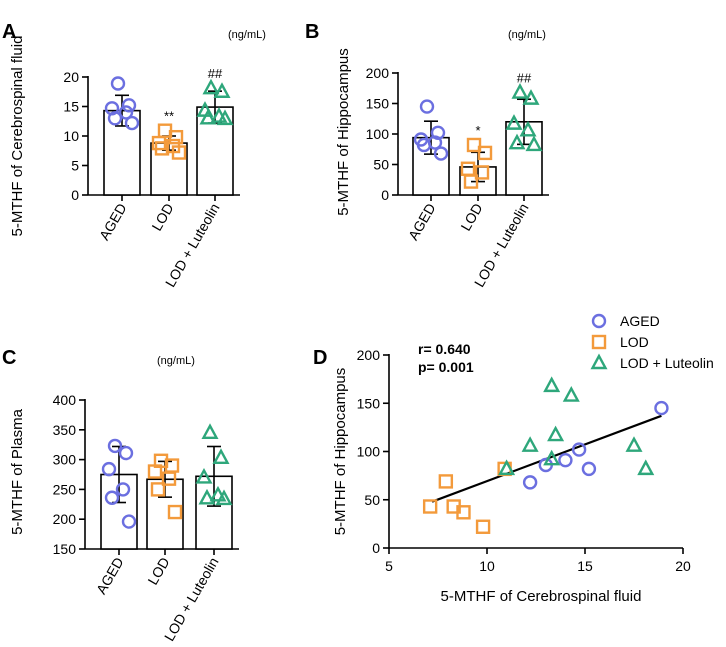  What do you see at coordinates (75, 166) in the screenshot?
I see `y-tick-label: 5` at bounding box center [75, 166].